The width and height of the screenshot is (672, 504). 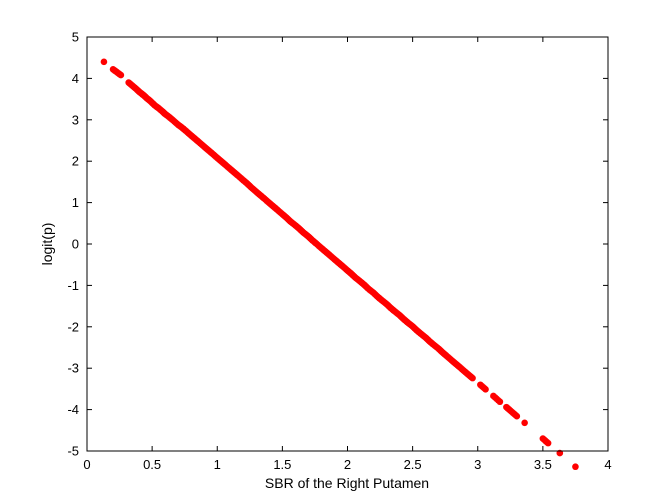 I want to click on x-tick-label: 1, so click(x=217, y=464).